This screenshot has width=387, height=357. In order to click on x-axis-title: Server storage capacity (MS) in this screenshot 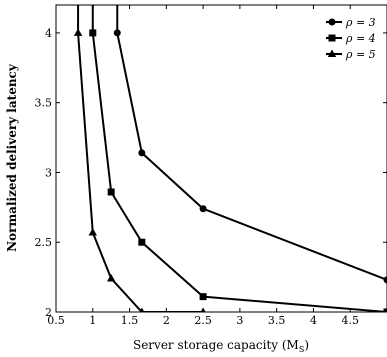, I will do `click(221, 346)`.